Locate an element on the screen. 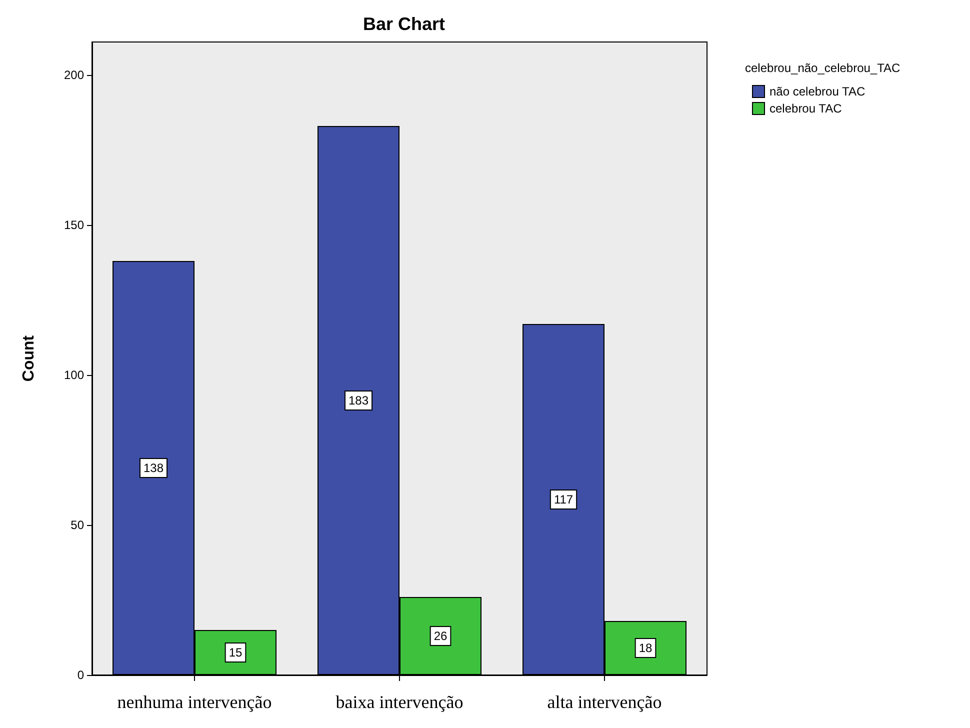 Image resolution: width=970 pixels, height=728 pixels. data-label: 15 is located at coordinates (235, 653).